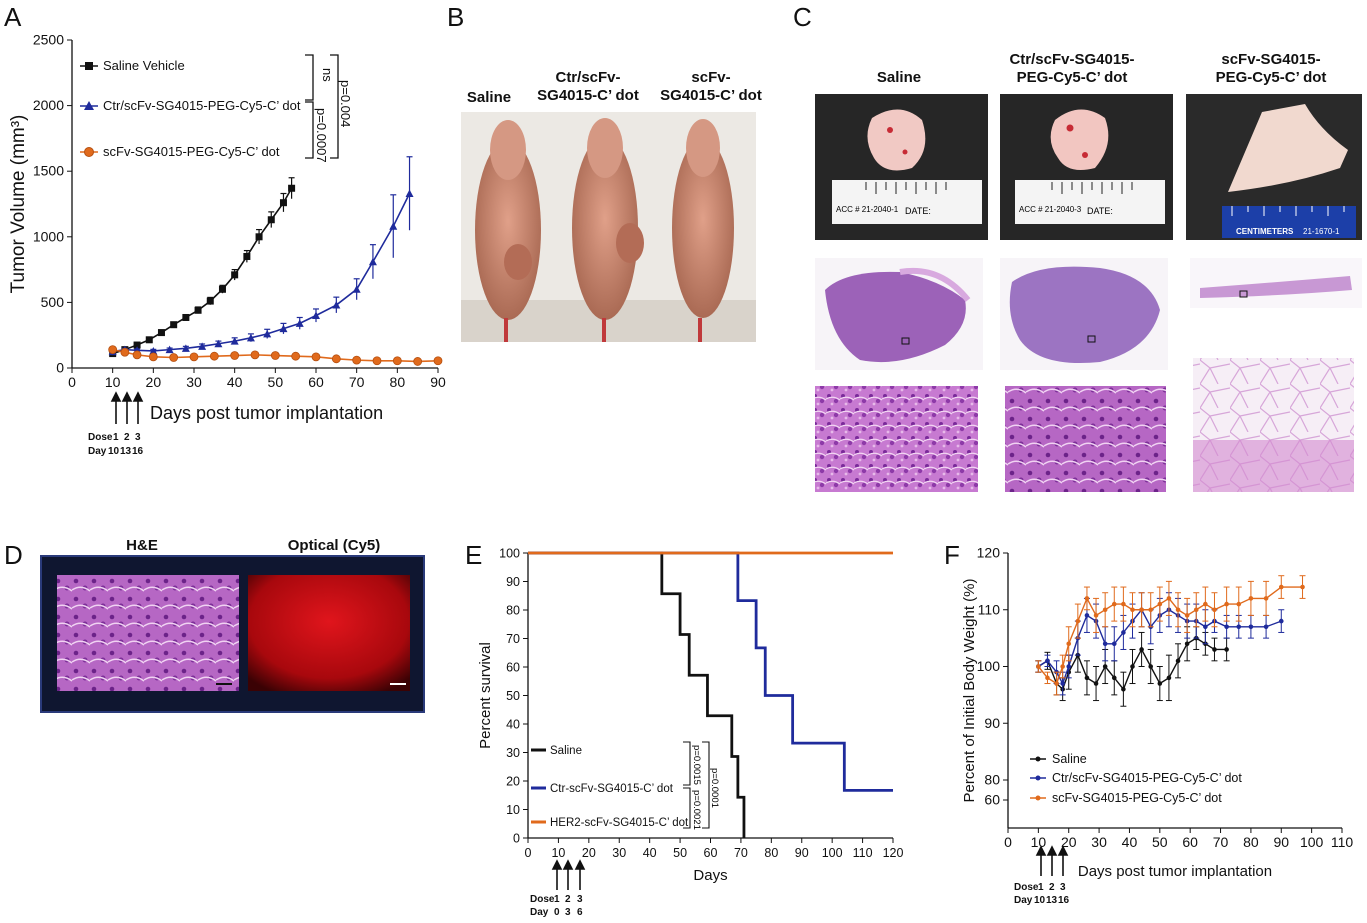 This screenshot has height=923, width=1367. Describe the element at coordinates (619, 823) in the screenshot. I see `panel-e-legend-her2: HER2-scFv-SG4015-C’ dot` at that location.